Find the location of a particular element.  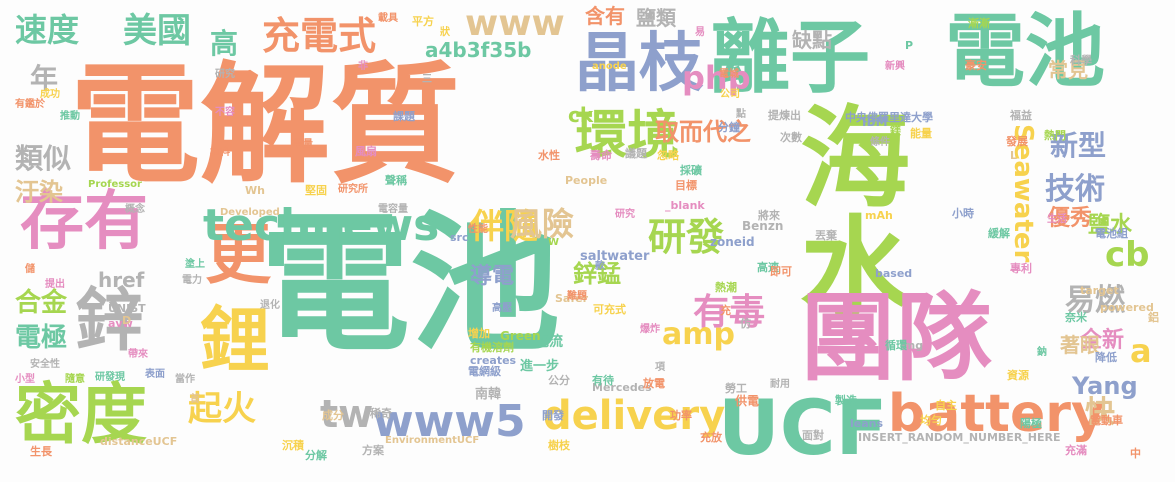

cloud-word: 新型 is located at coordinates (1078, 145).